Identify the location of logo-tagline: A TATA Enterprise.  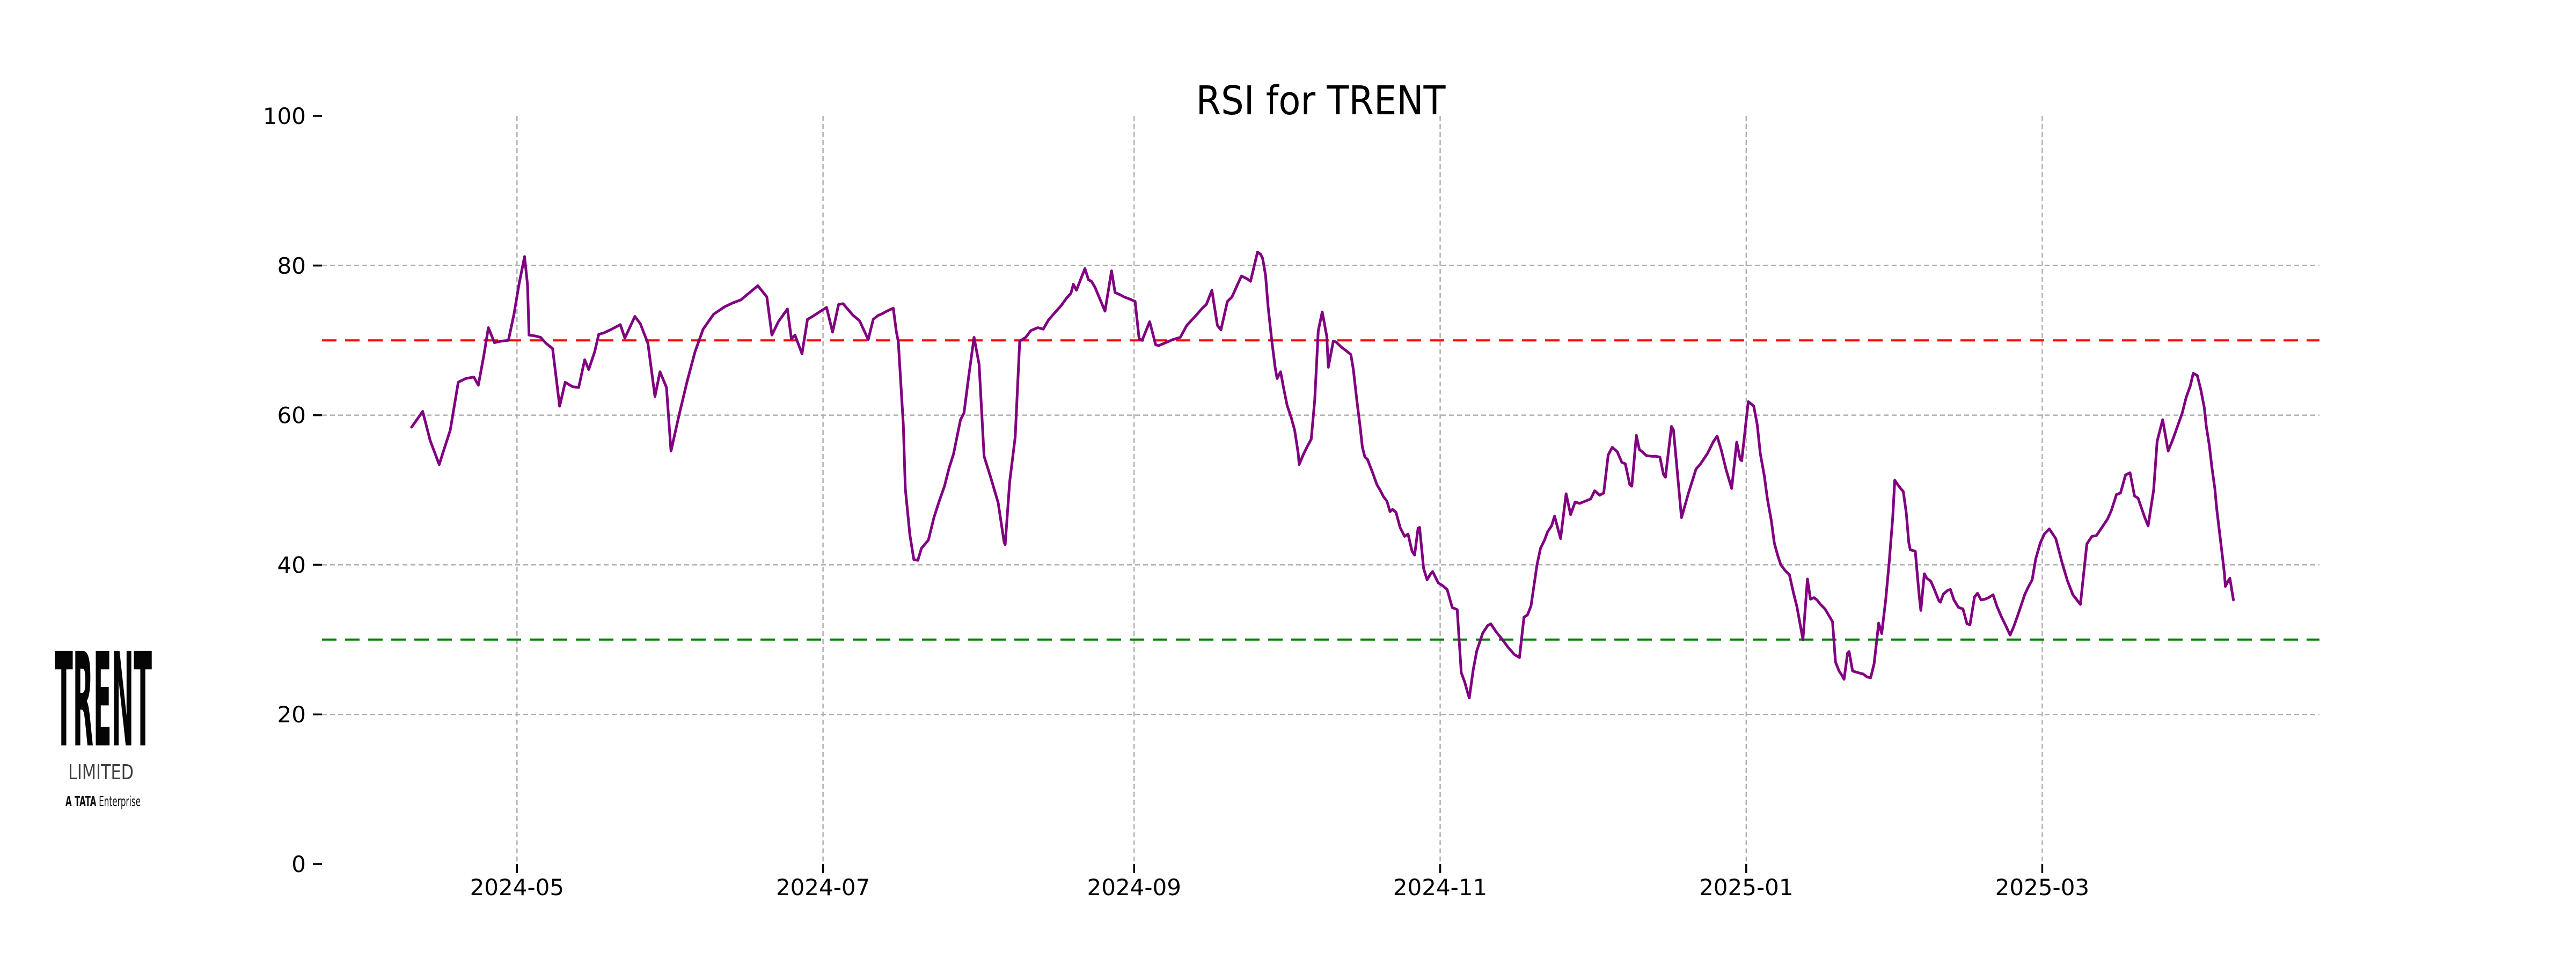
(103, 802).